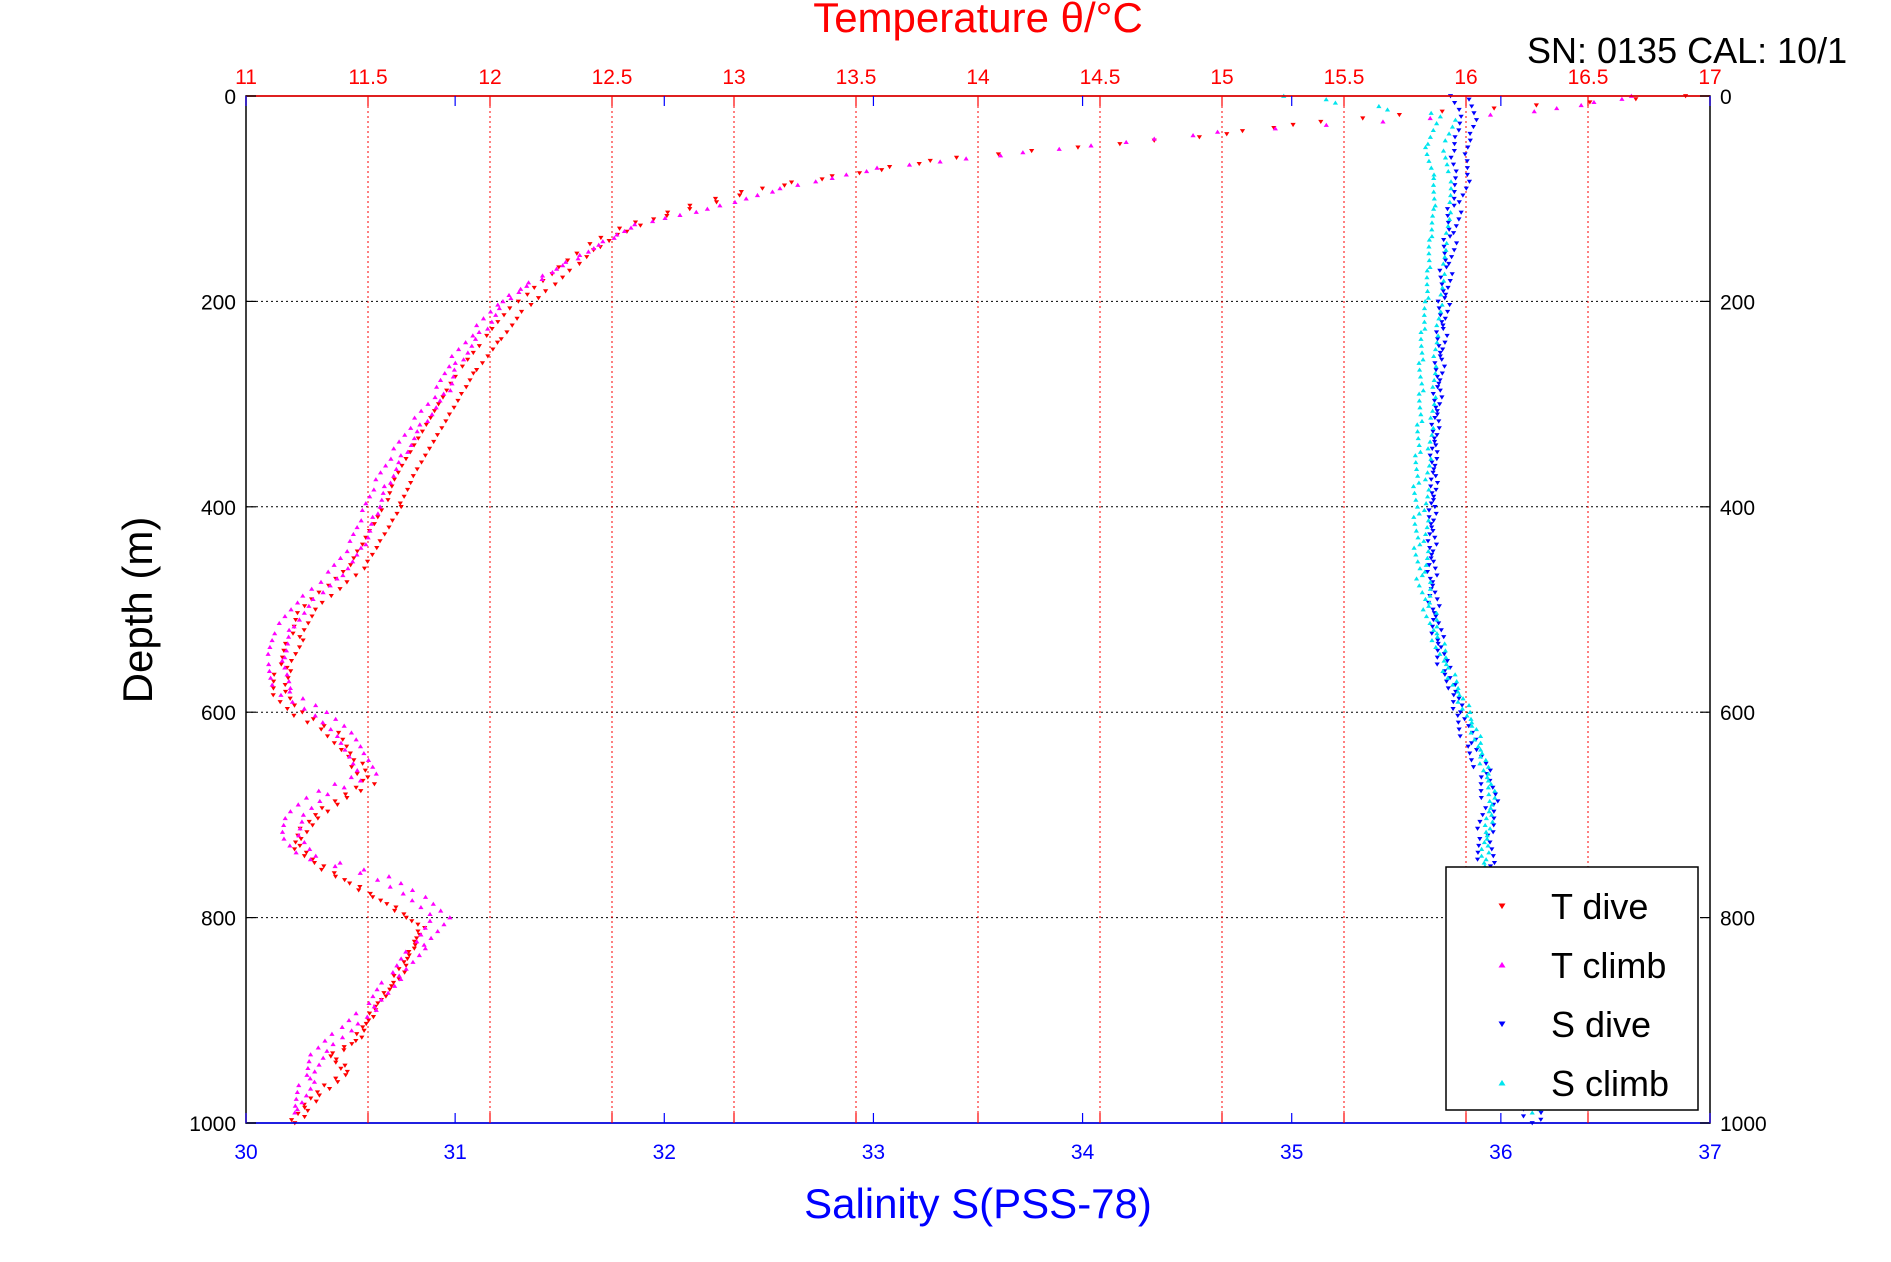 This screenshot has width=1891, height=1262. What do you see at coordinates (1502, 964) in the screenshot?
I see `legend-marker` at bounding box center [1502, 964].